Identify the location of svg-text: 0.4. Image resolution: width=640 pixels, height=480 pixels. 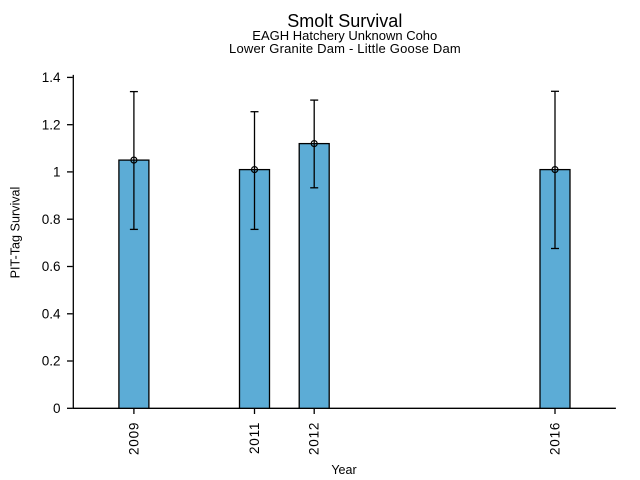
(51, 313).